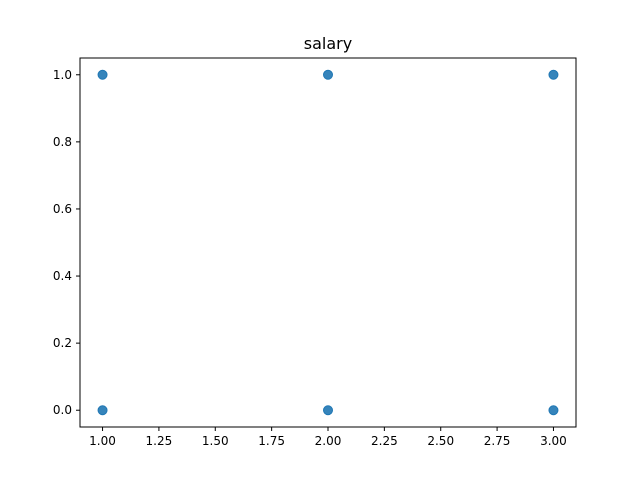 This screenshot has height=480, width=640. Describe the element at coordinates (62, 142) in the screenshot. I see `y-tick-label: 0.8` at that location.